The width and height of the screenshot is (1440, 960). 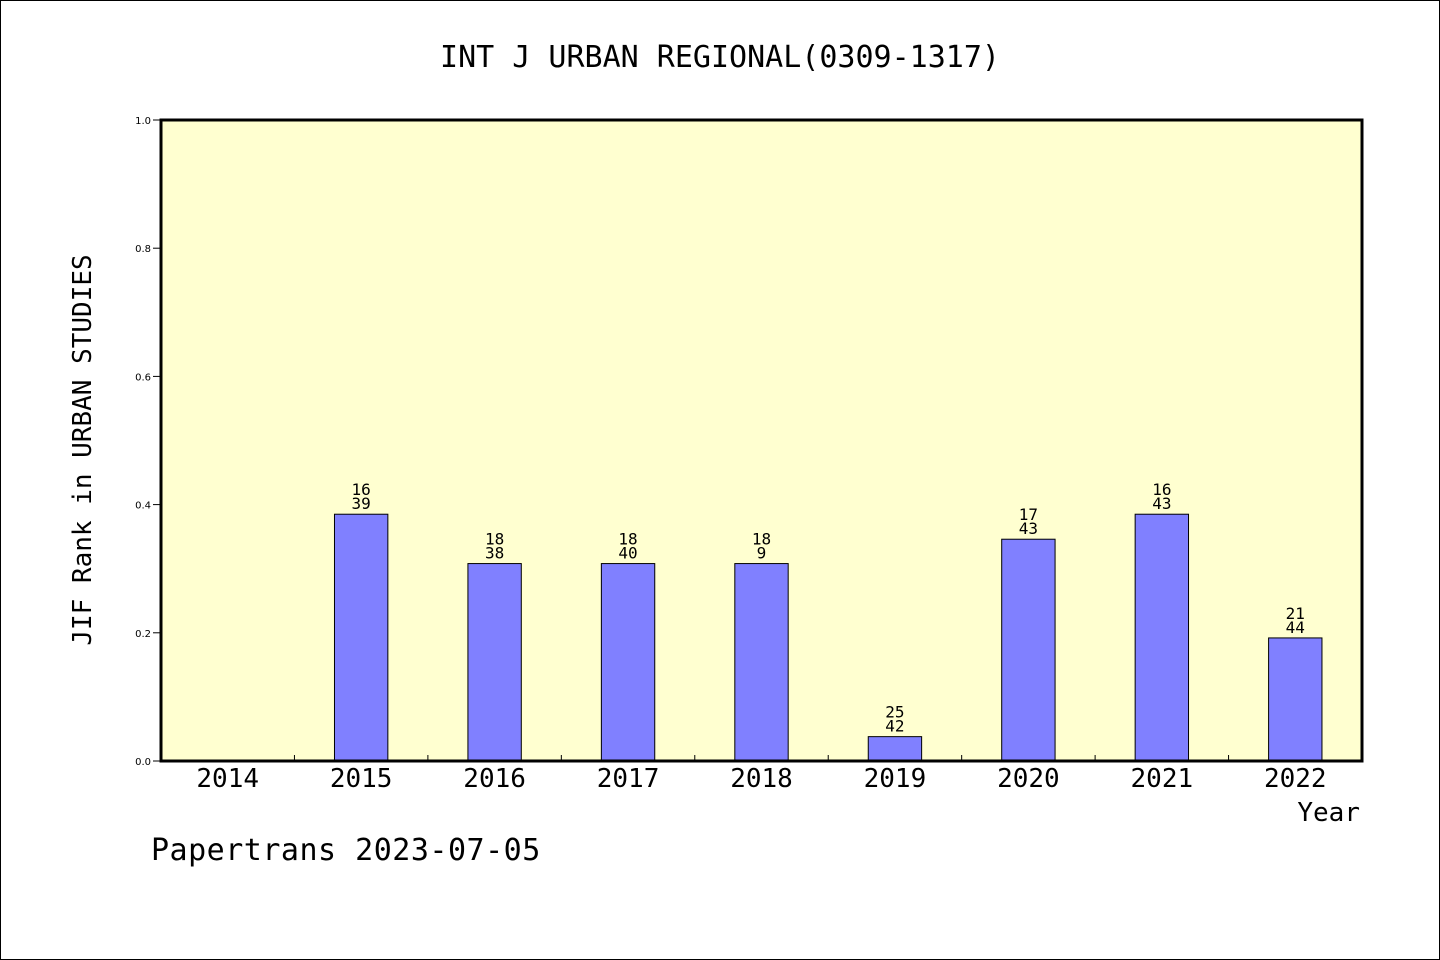 I want to click on bar-label-rank-2020: 17, so click(x=1028, y=514).